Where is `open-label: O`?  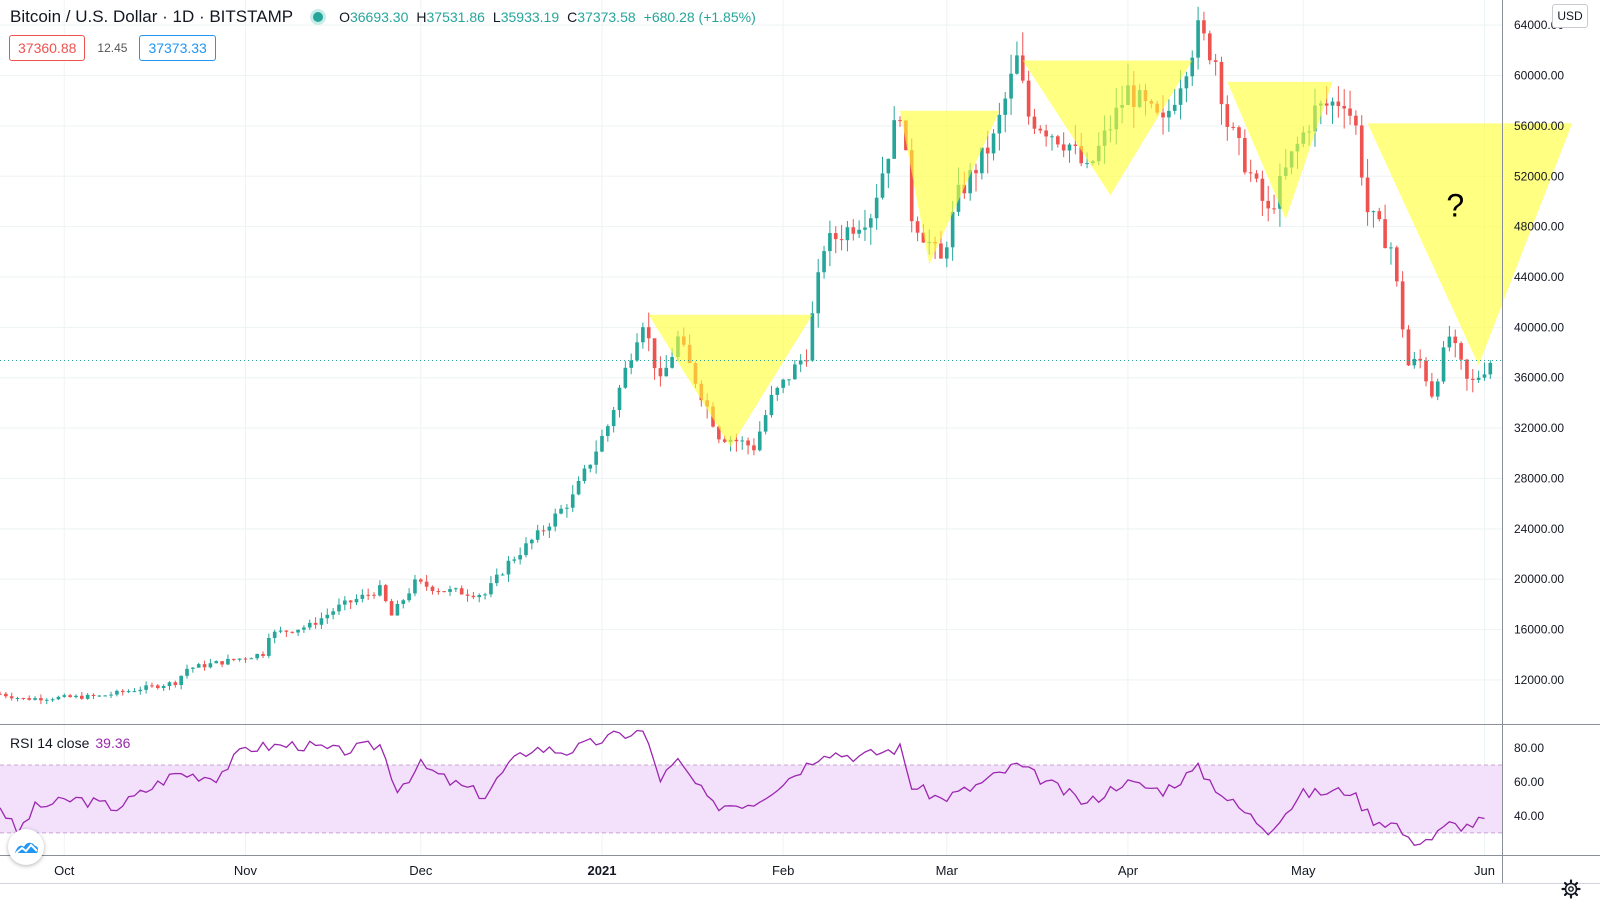
open-label: O is located at coordinates (344, 17).